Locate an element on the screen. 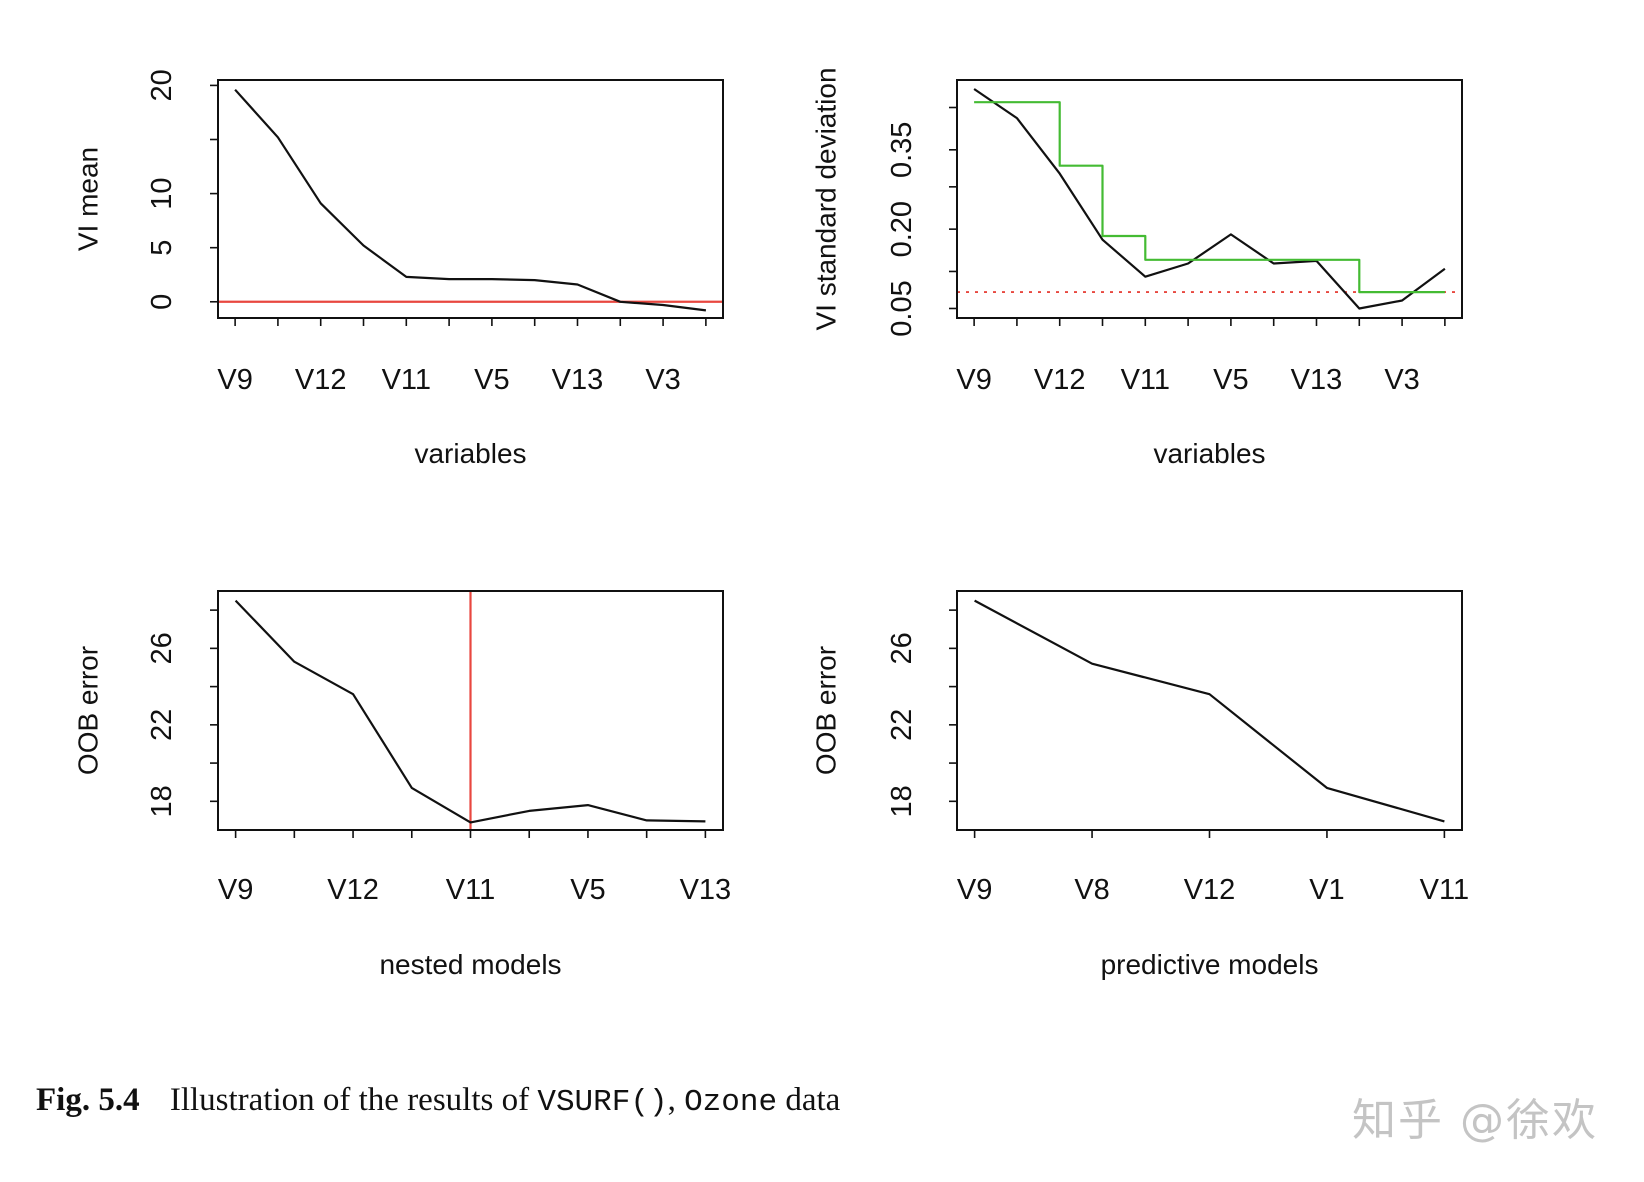 This screenshot has height=1182, width=1644. x-tick-label: V1 is located at coordinates (1326, 890).